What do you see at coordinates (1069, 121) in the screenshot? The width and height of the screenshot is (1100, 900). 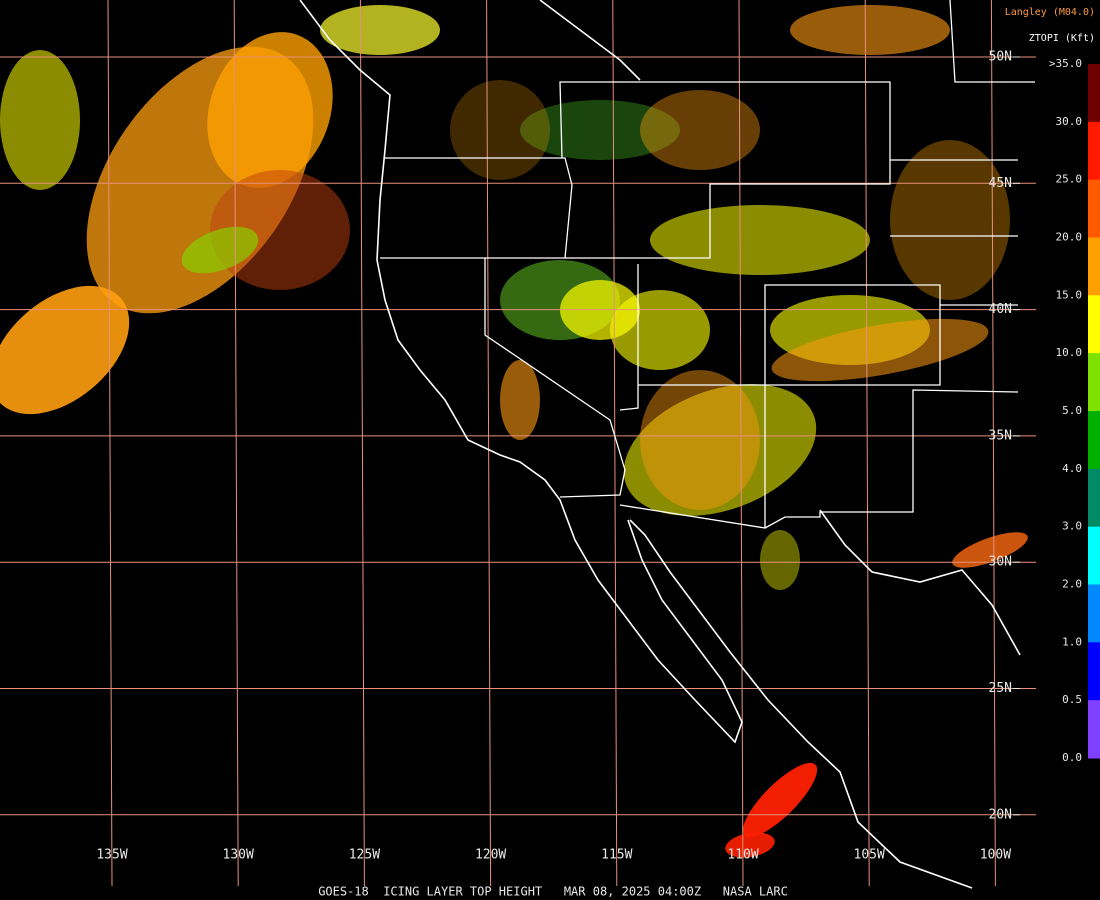 I see `legend-label: 30.0` at bounding box center [1069, 121].